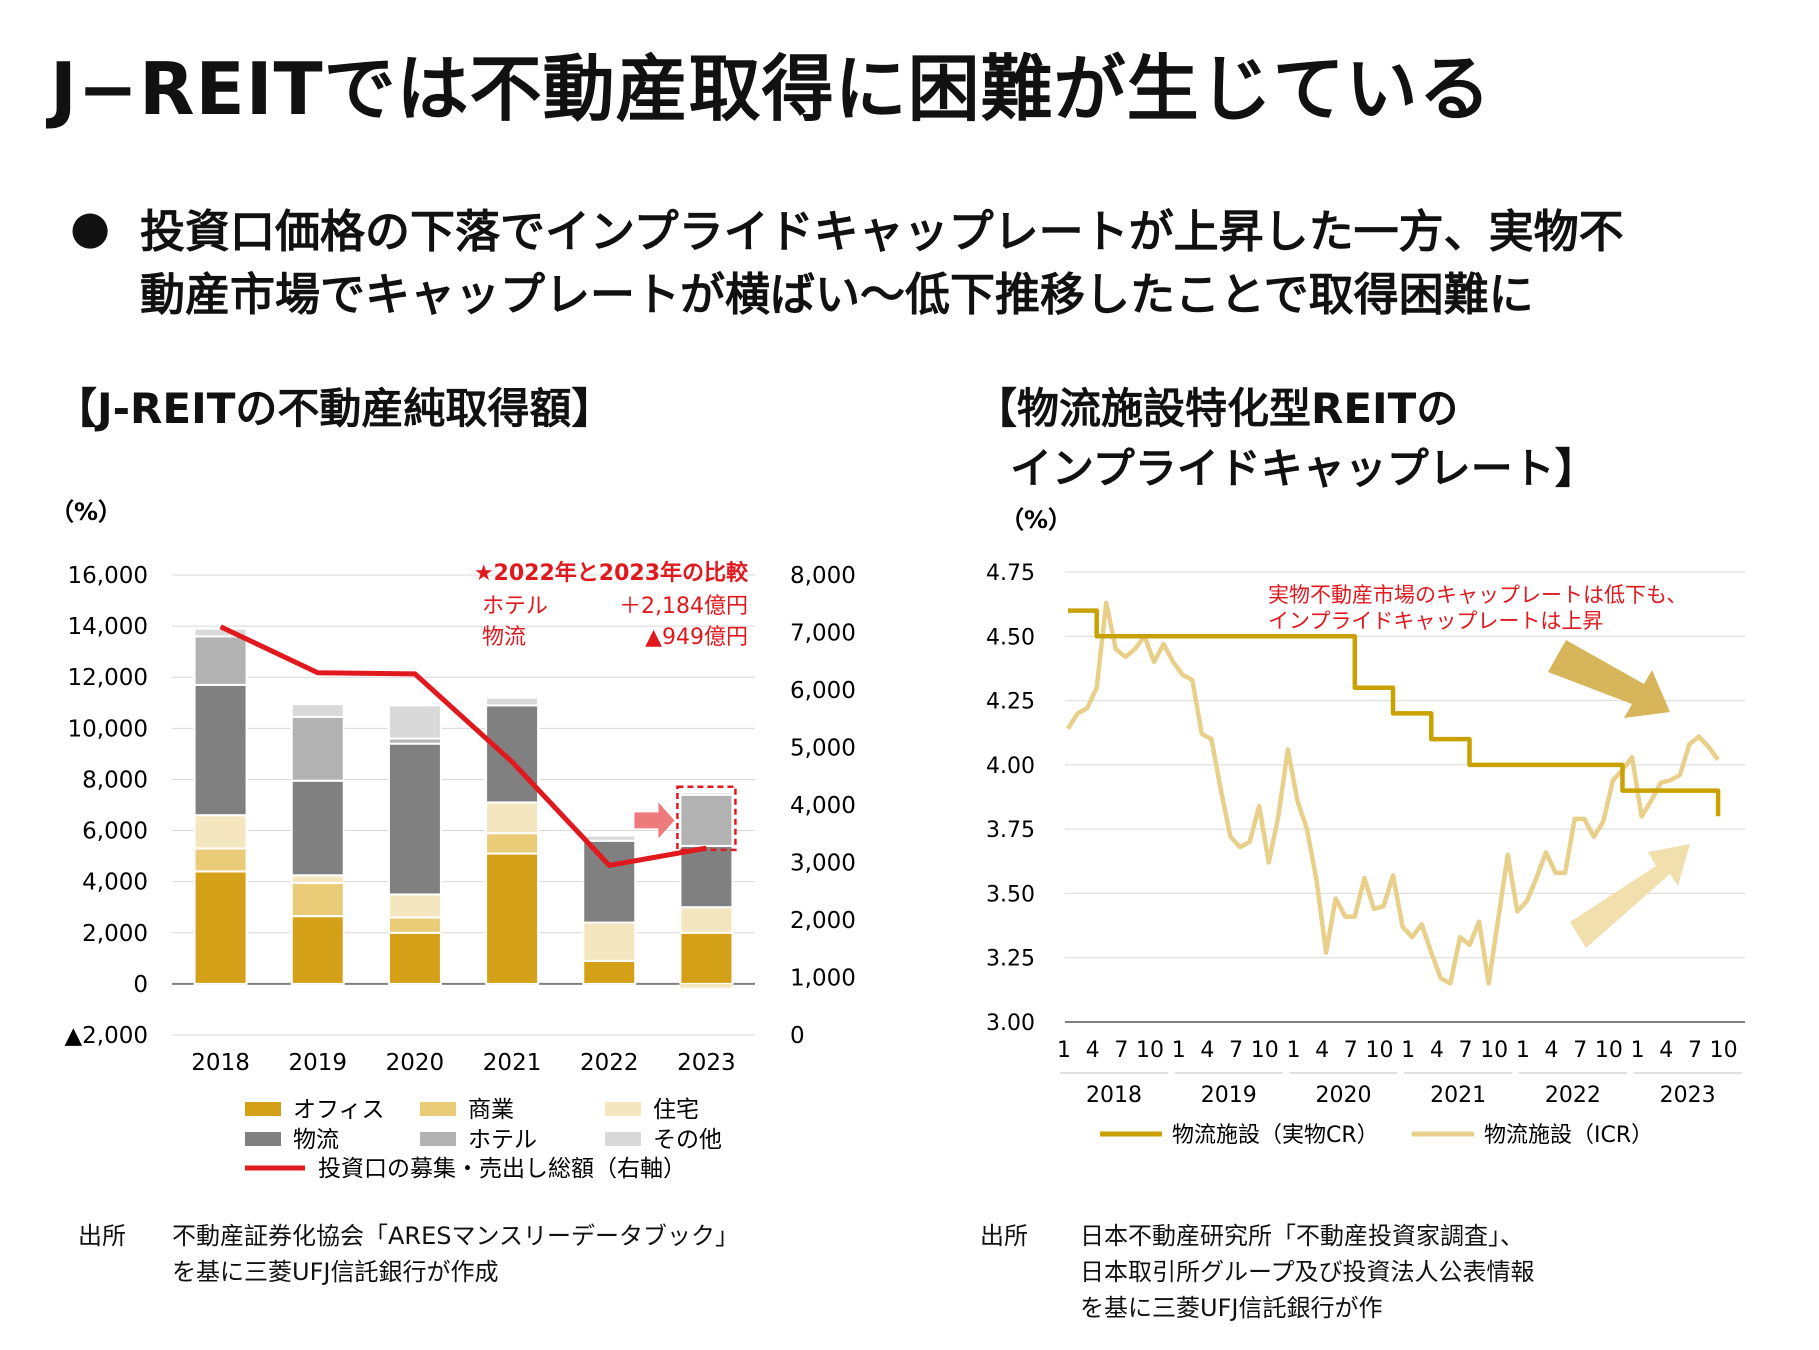 Image resolution: width=1819 pixels, height=1350 pixels. Describe the element at coordinates (823, 979) in the screenshot. I see `y2-tick-label: 1,000` at that location.